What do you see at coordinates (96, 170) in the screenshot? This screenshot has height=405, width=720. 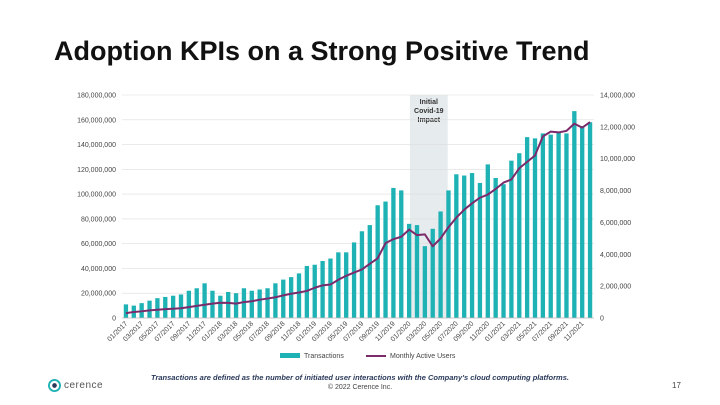 I see `left-tick-label: 120,000,000` at bounding box center [96, 170].